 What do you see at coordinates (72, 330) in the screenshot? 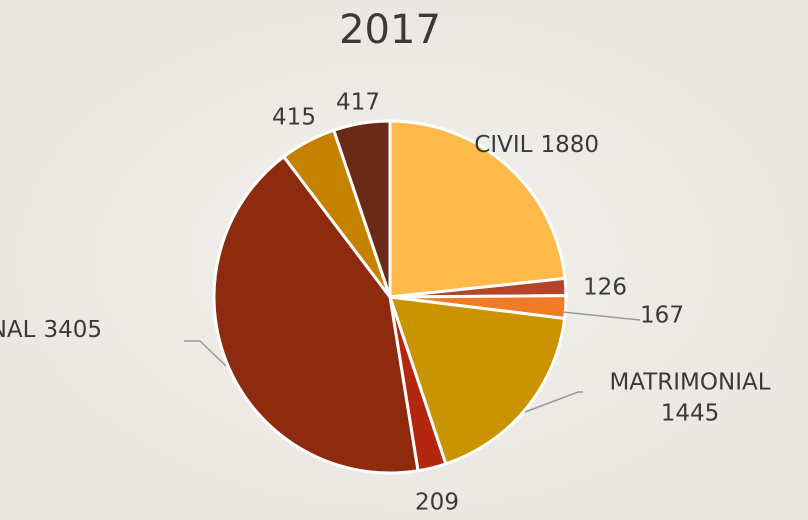
I see `value-label: 3405` at bounding box center [72, 330].